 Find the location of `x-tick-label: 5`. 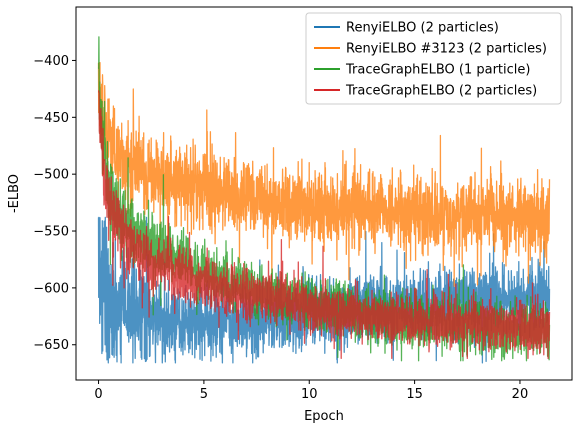

x-tick-label: 5 is located at coordinates (204, 394).